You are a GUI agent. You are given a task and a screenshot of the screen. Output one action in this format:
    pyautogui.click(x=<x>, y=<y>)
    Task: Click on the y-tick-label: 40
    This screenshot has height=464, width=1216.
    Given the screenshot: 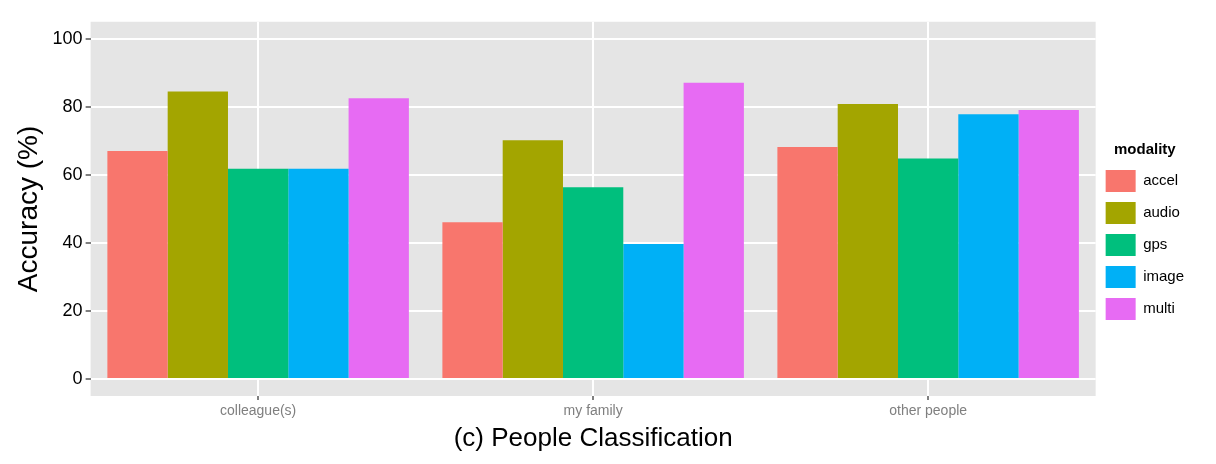 What is the action you would take?
    pyautogui.click(x=72, y=241)
    